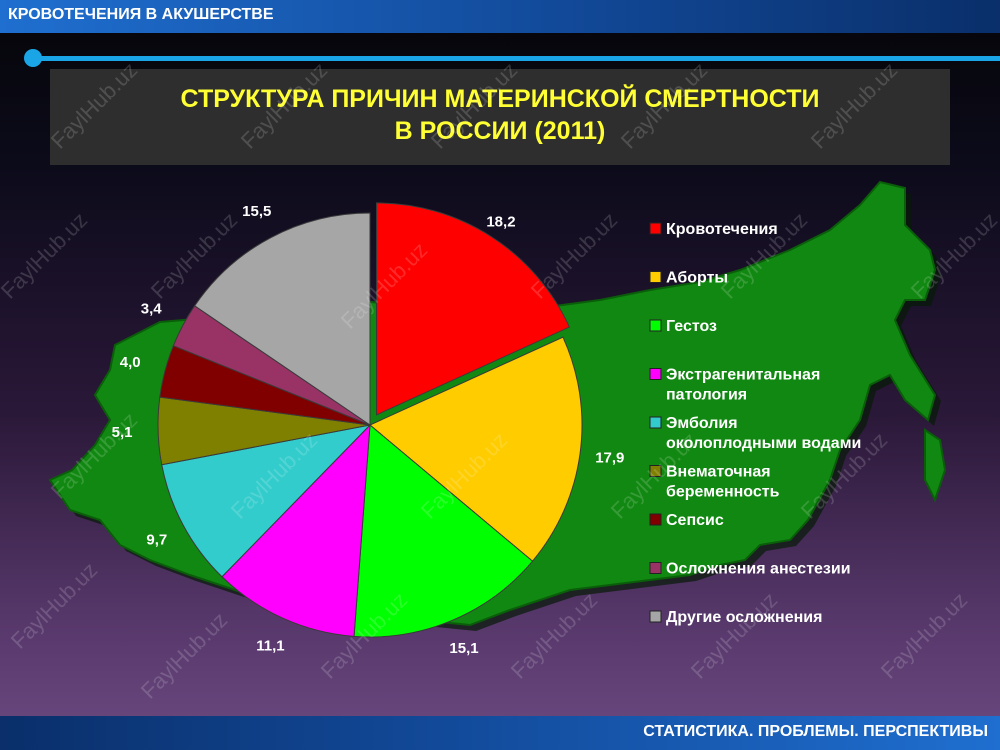  Describe the element at coordinates (697, 278) in the screenshot. I see `legend-label-2-line-1: Аборты` at that location.